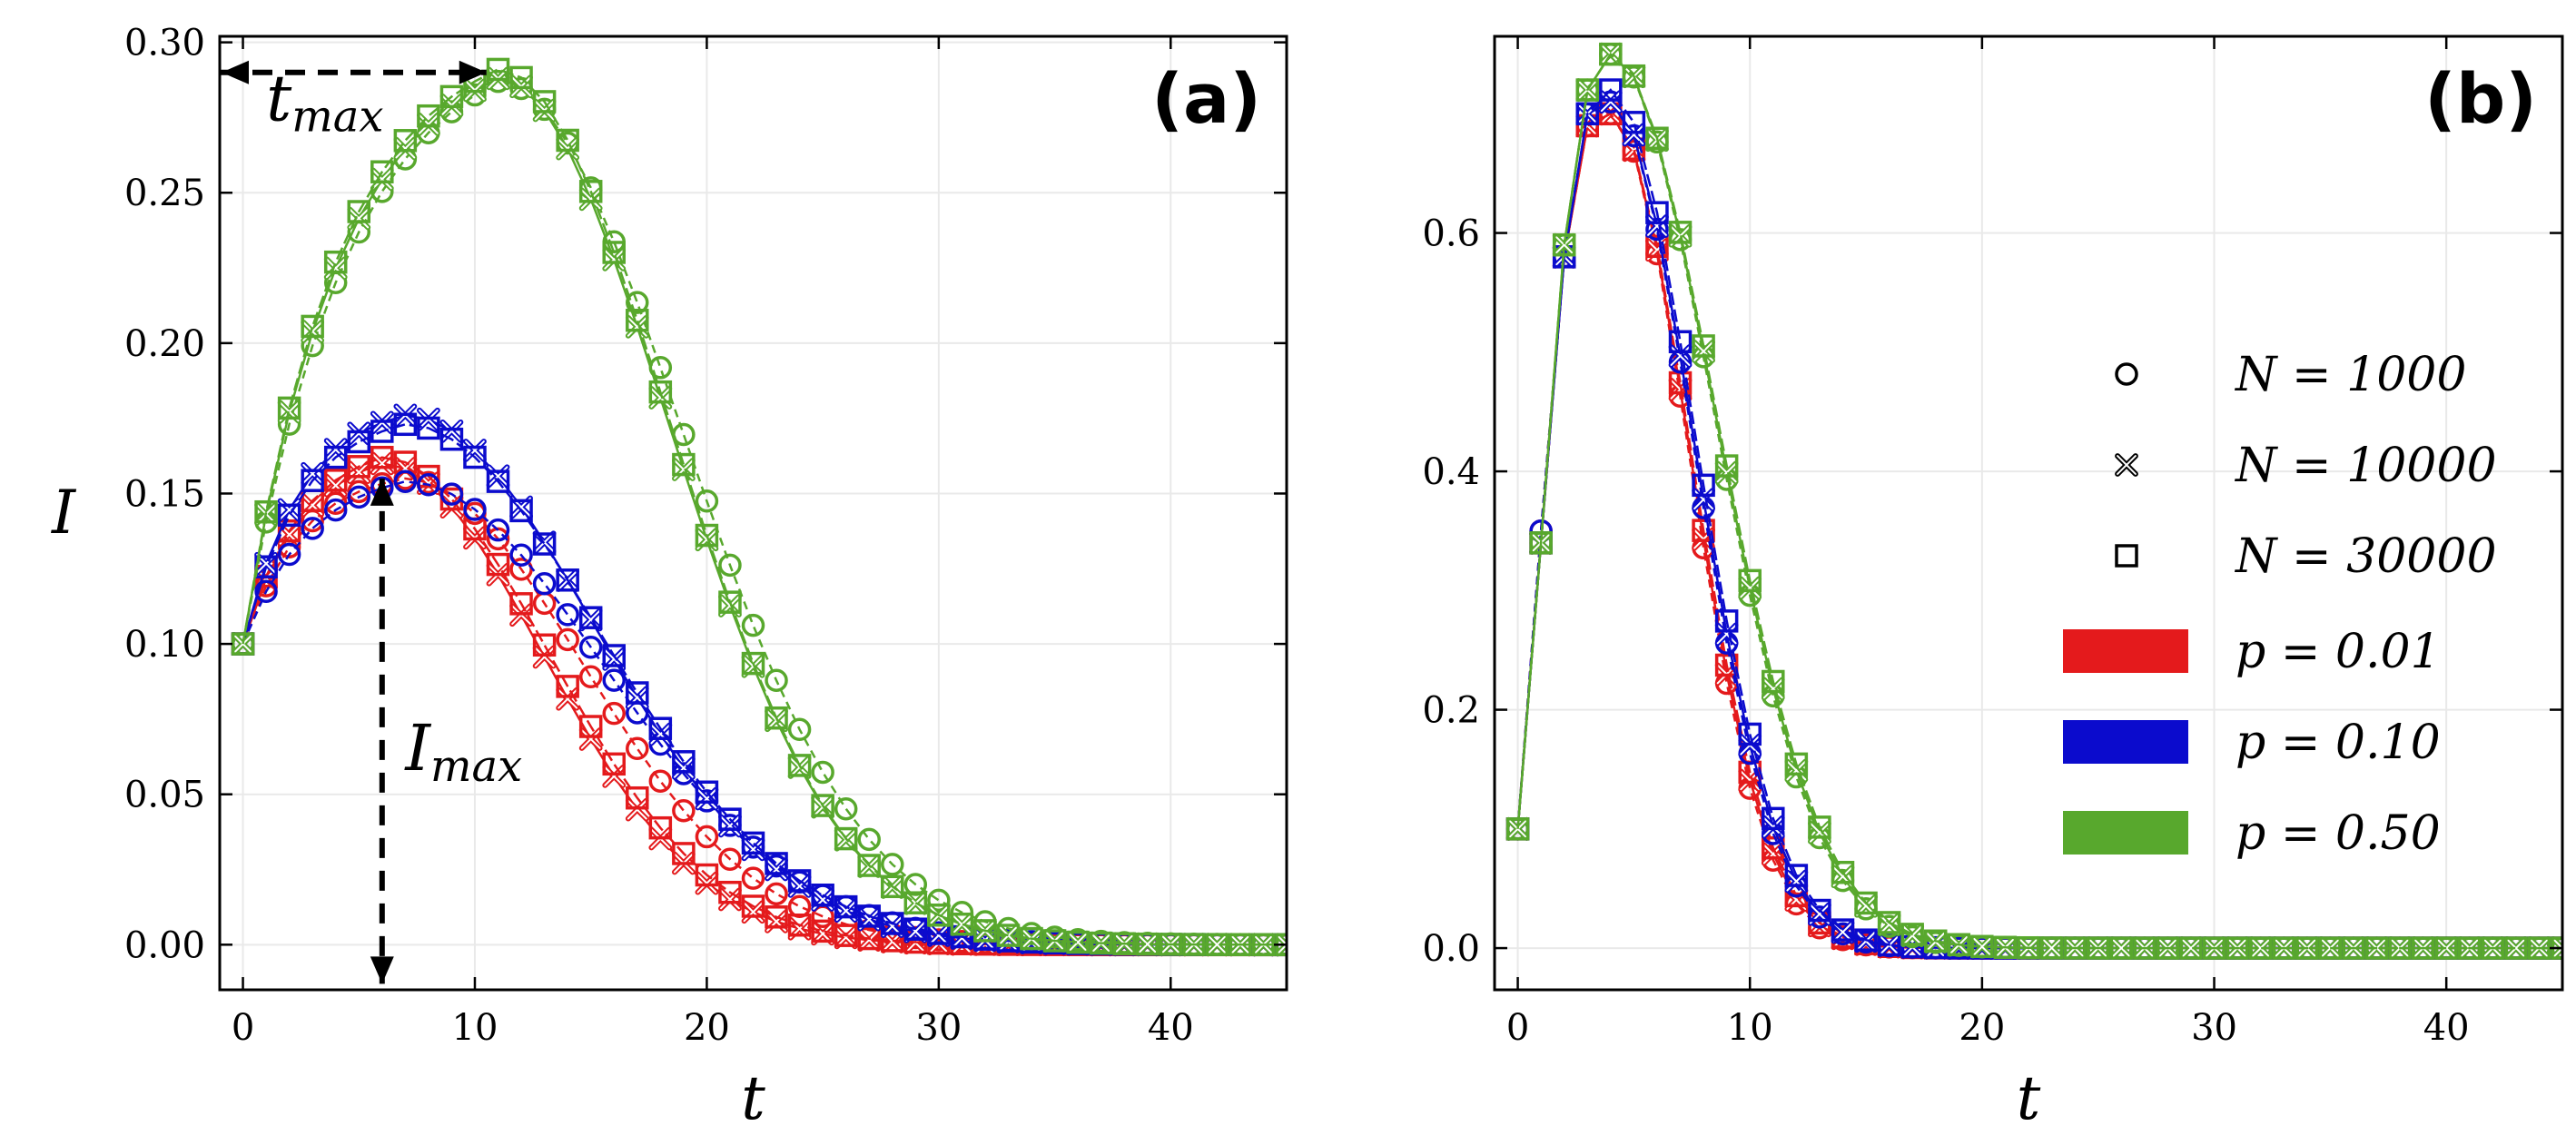  I want to click on y-axis-label: I, so click(64, 513).